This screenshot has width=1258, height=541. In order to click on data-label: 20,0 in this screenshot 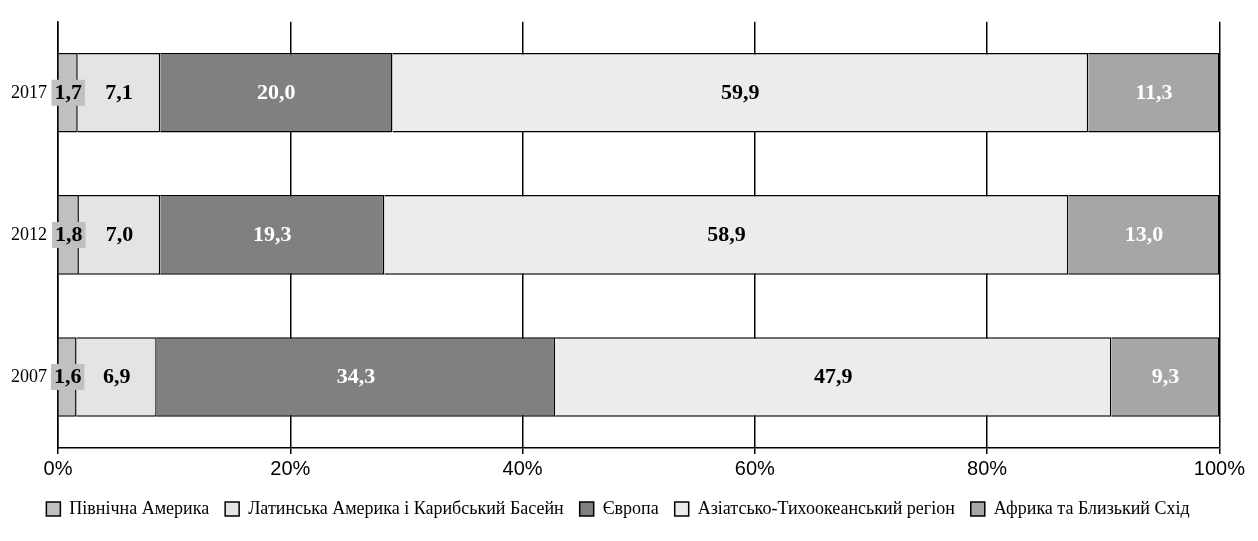, I will do `click(276, 91)`.